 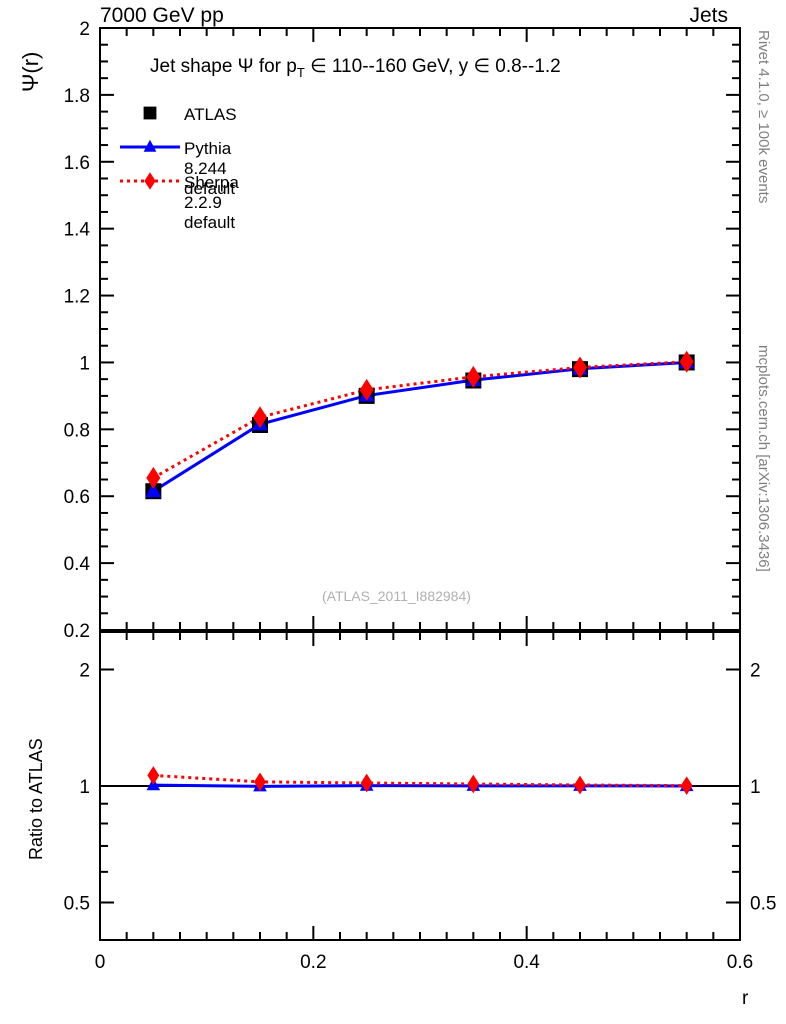 I want to click on y-tick-label-ratio-right: 0.5, so click(x=763, y=903).